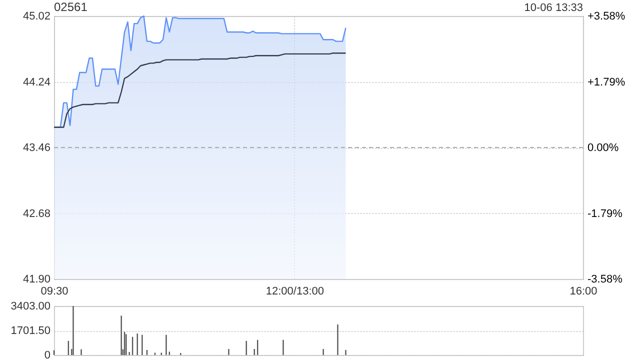  Describe the element at coordinates (54, 292) in the screenshot. I see `x-tick-label: 09:30` at that location.